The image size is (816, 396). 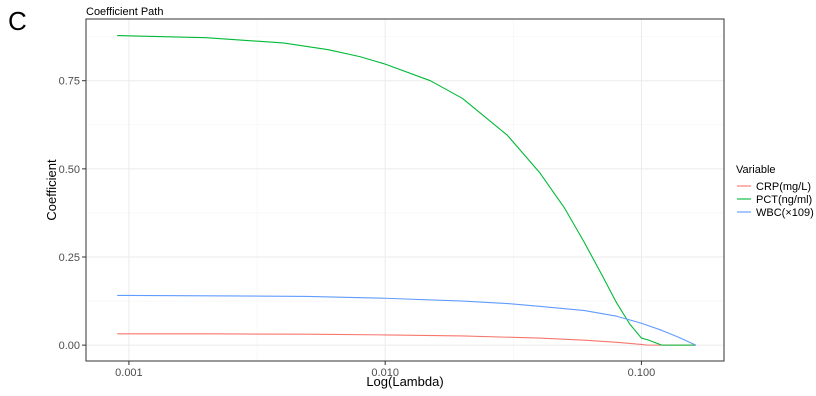 I want to click on legend: Variable CRP(mg/L)PCT(ng/ml)WBC(×109), so click(x=775, y=191).